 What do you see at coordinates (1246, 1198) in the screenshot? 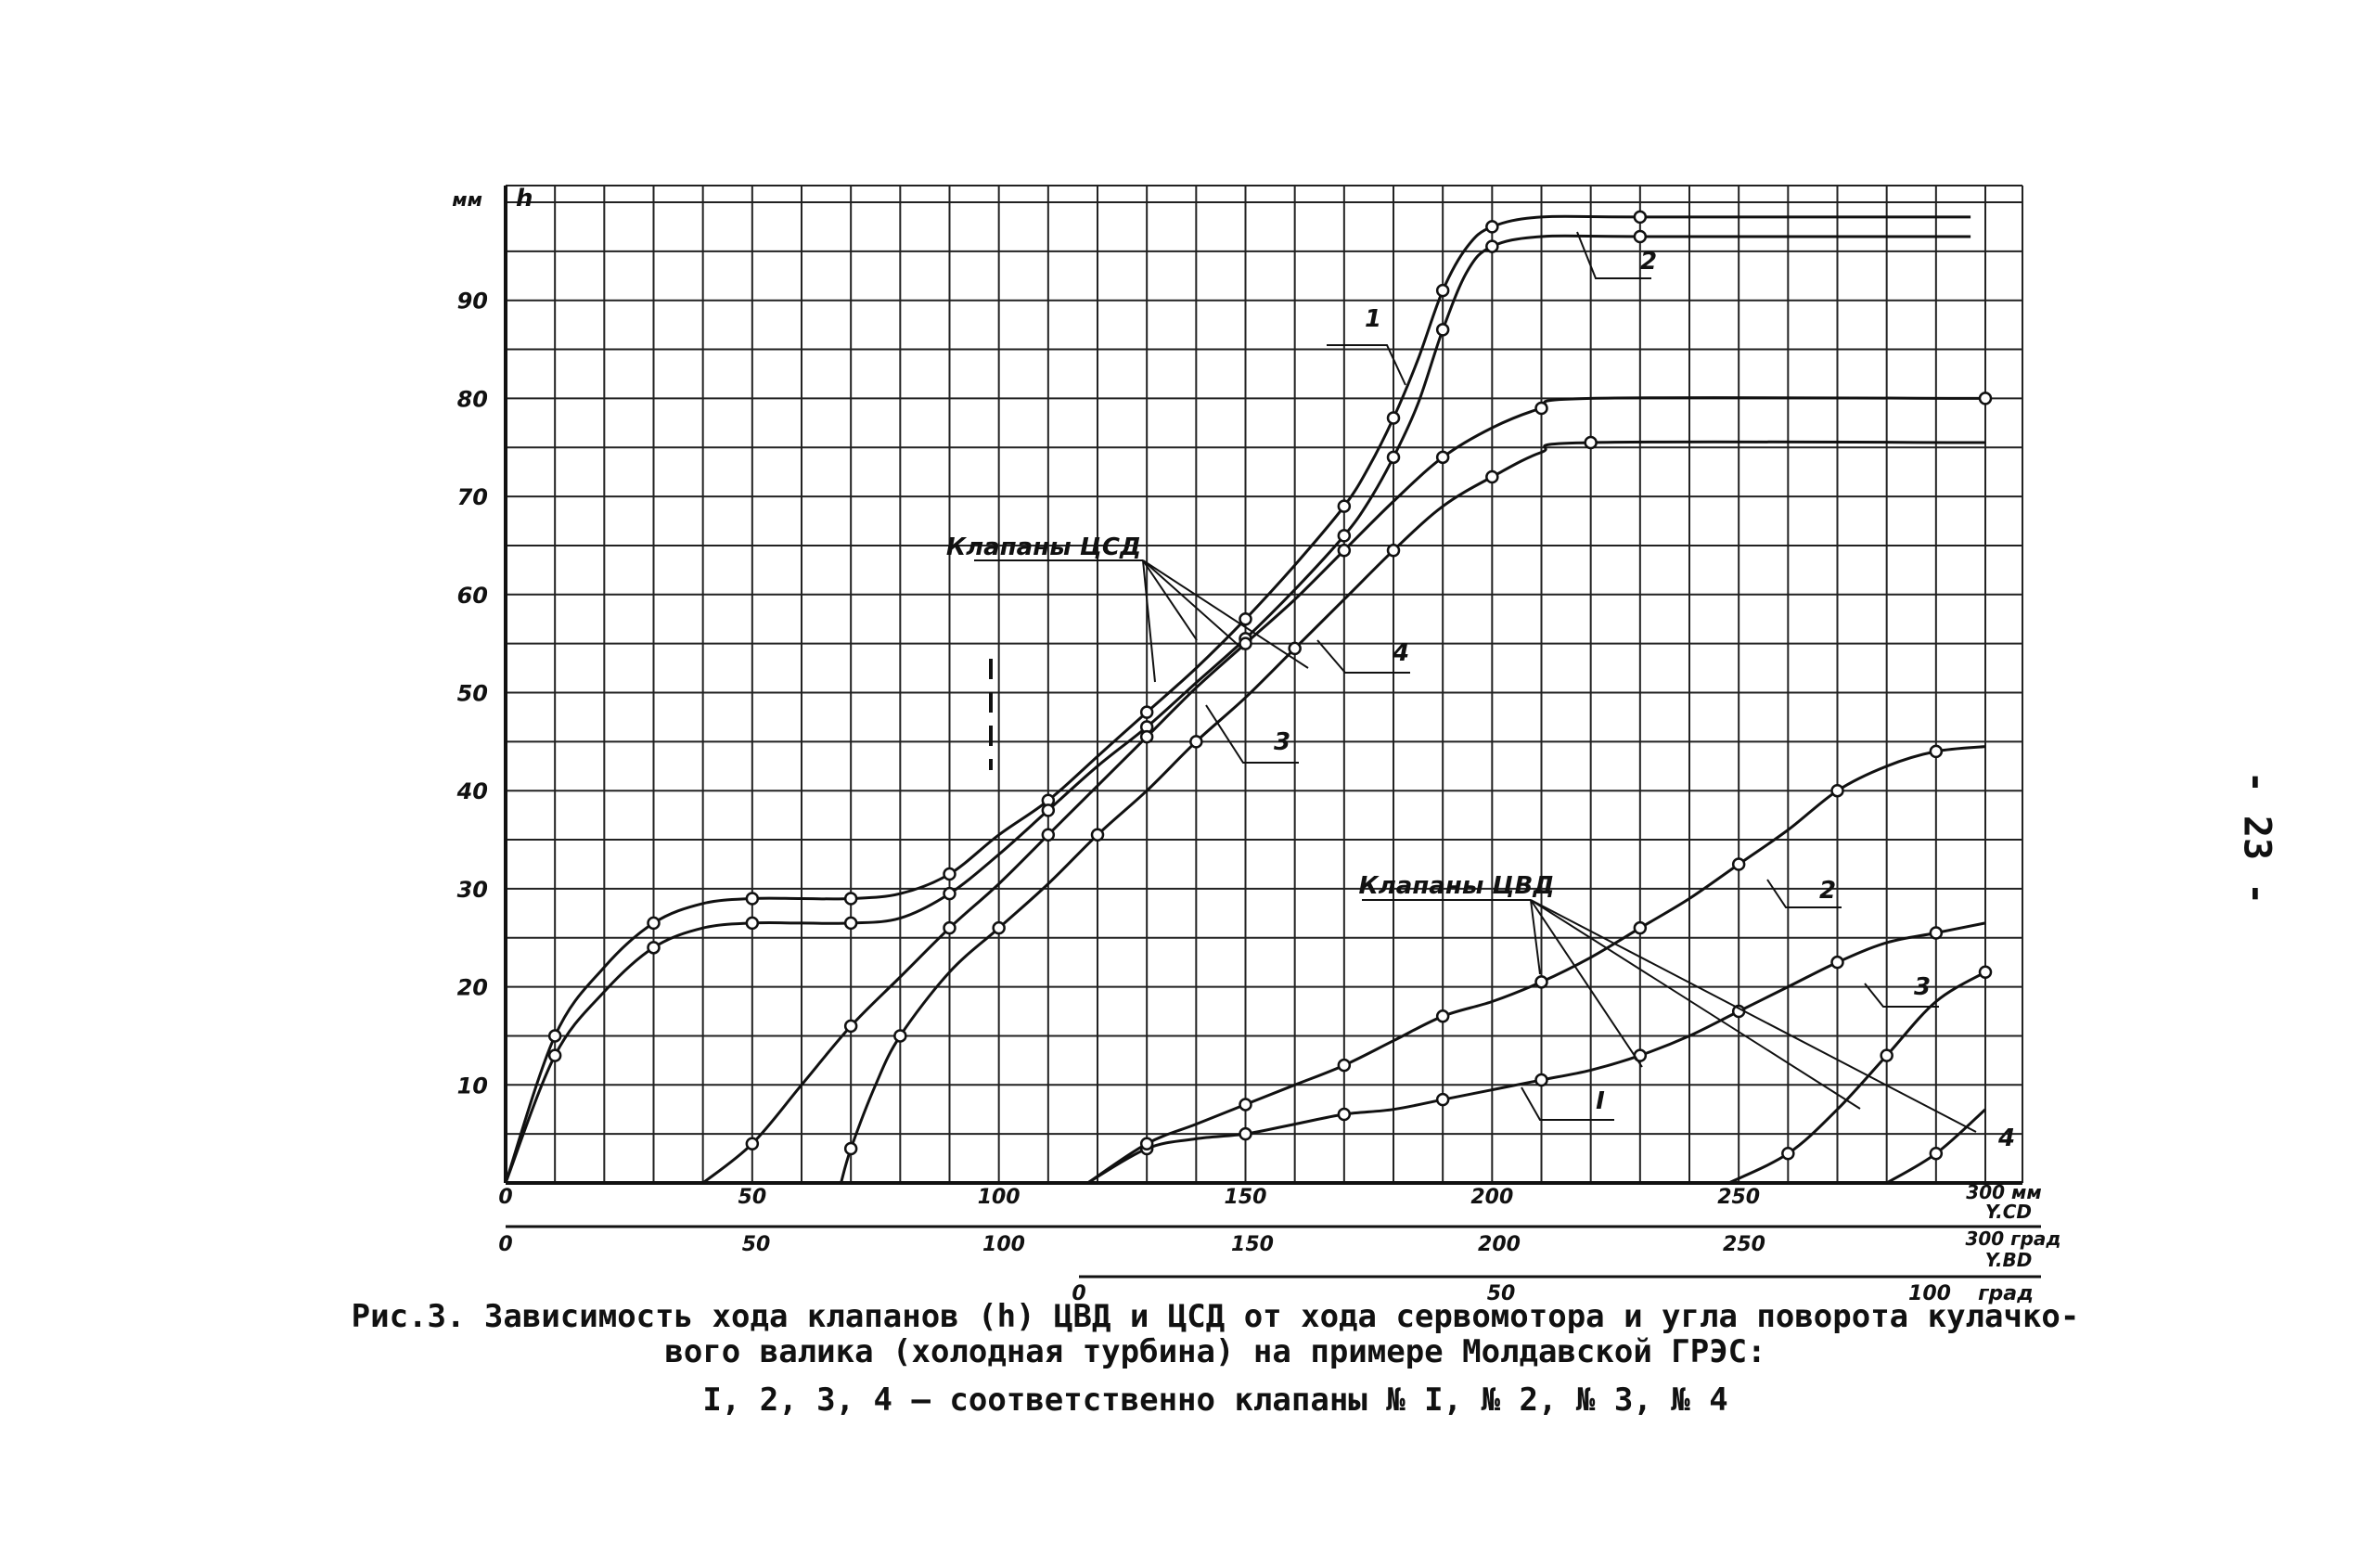
I see `x-servo-tick-label: 150` at bounding box center [1246, 1198].